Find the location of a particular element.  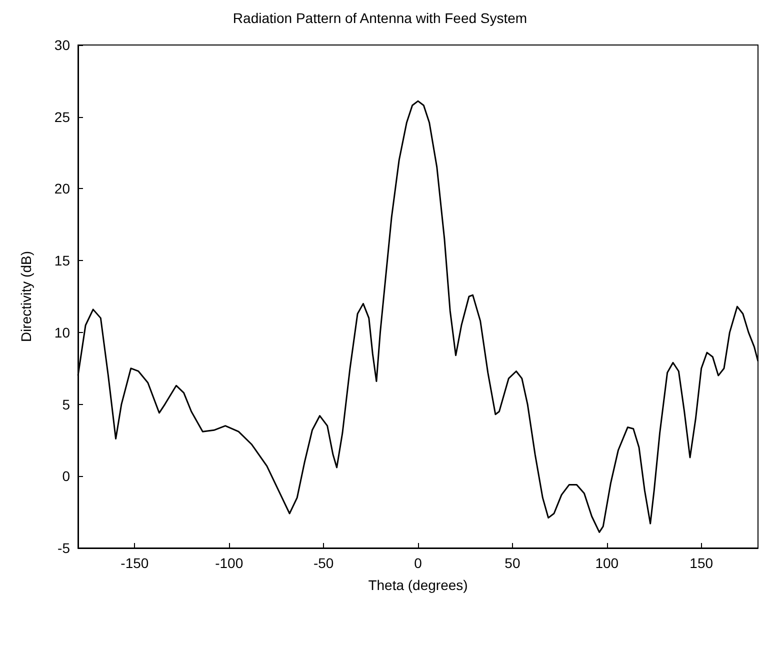

y-tick-label: -5 is located at coordinates (64, 548).